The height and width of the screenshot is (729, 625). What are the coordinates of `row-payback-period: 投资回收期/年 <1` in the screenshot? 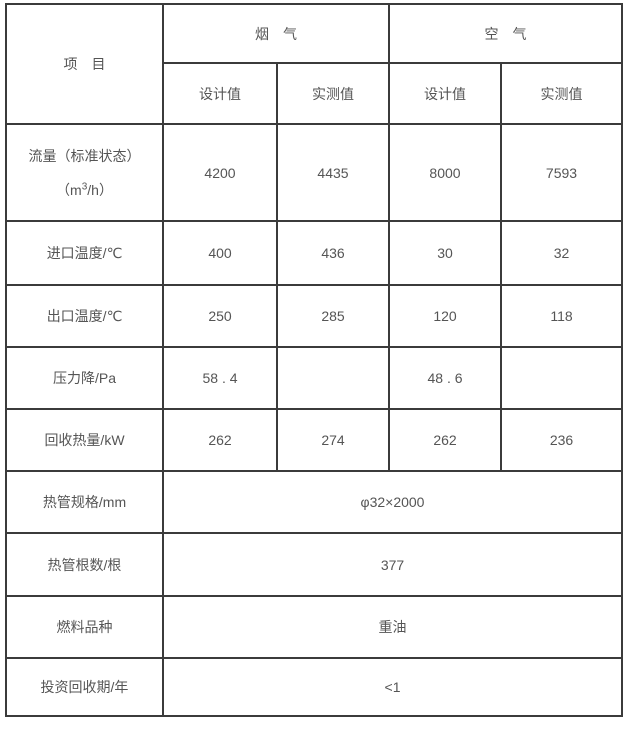 It's located at (314, 687).